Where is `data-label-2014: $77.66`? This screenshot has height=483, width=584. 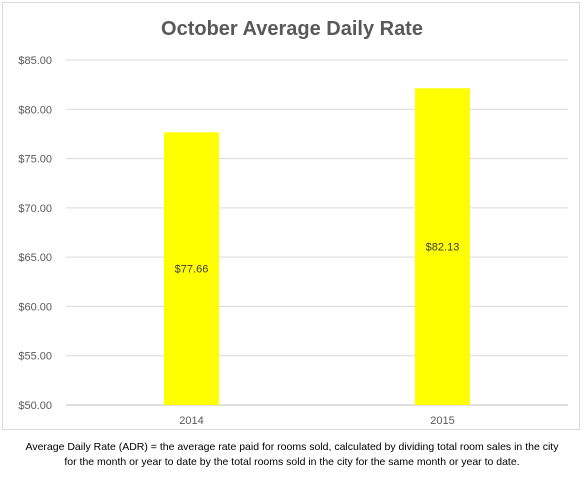 data-label-2014: $77.66 is located at coordinates (192, 270).